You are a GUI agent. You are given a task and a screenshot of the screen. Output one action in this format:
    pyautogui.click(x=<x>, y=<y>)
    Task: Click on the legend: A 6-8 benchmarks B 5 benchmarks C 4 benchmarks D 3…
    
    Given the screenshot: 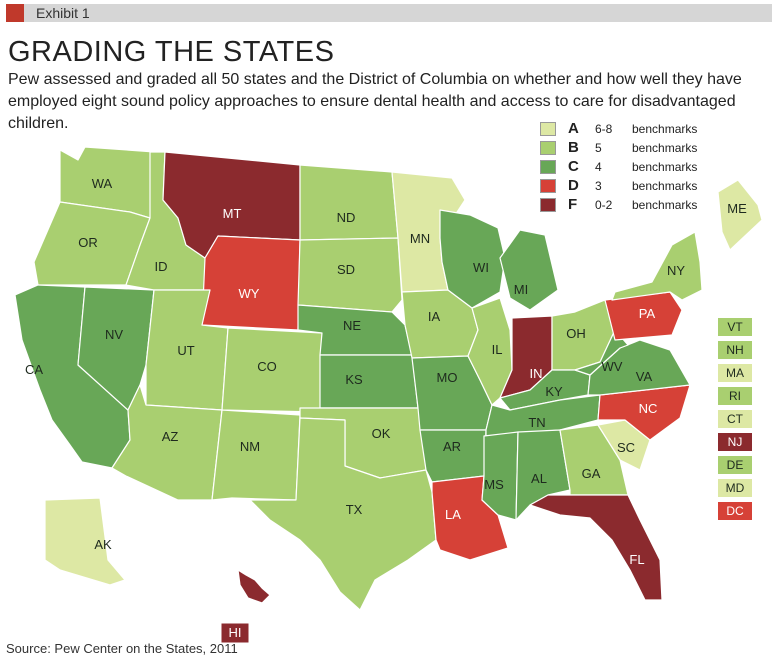 What is the action you would take?
    pyautogui.click(x=640, y=167)
    